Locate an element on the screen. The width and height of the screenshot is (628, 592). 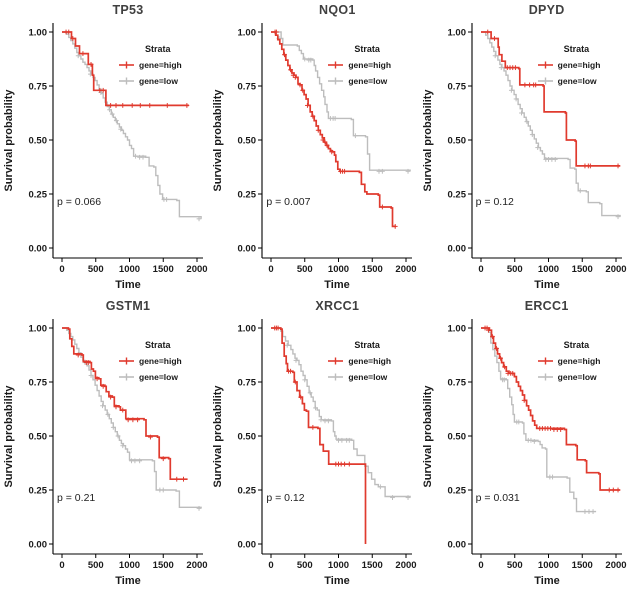
panel-title: ERCC1 is located at coordinates (546, 306).